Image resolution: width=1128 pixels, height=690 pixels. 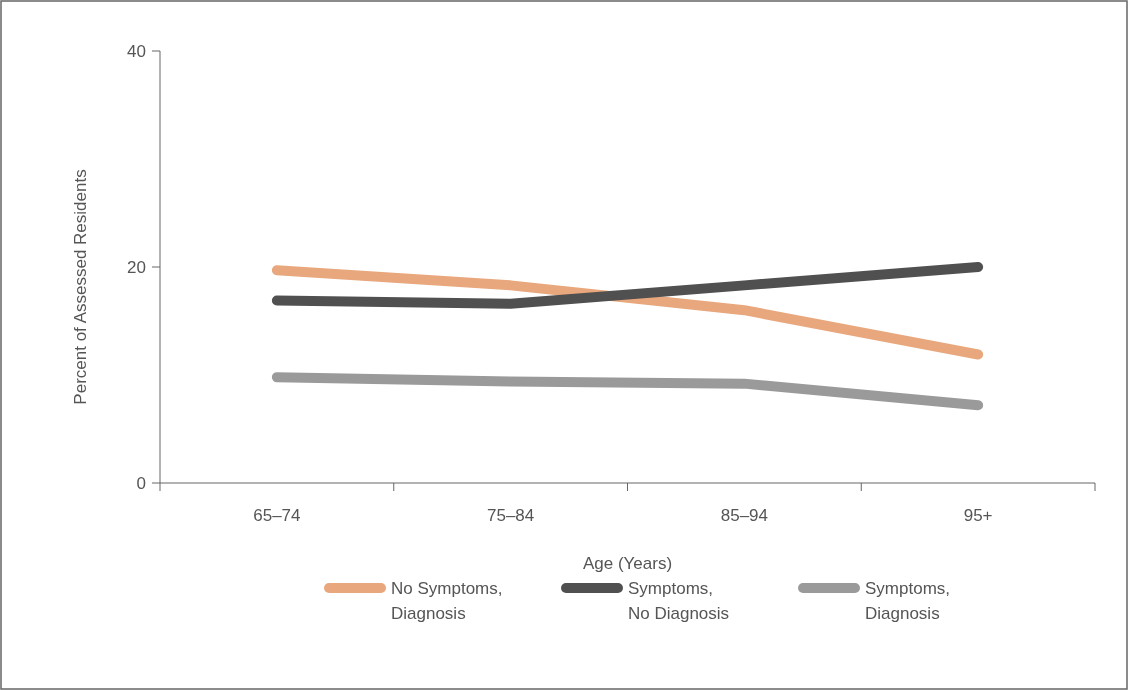 I want to click on y-tick-label: 40, so click(x=136, y=51).